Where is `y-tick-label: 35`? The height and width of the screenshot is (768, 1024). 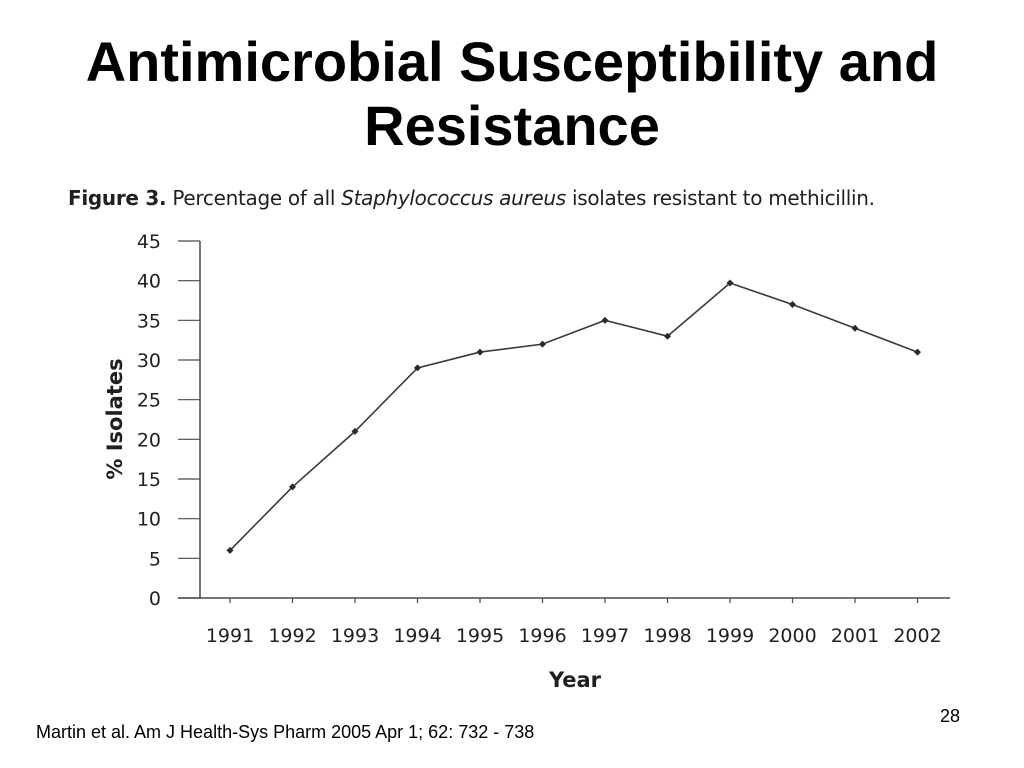
y-tick-label: 35 is located at coordinates (149, 321).